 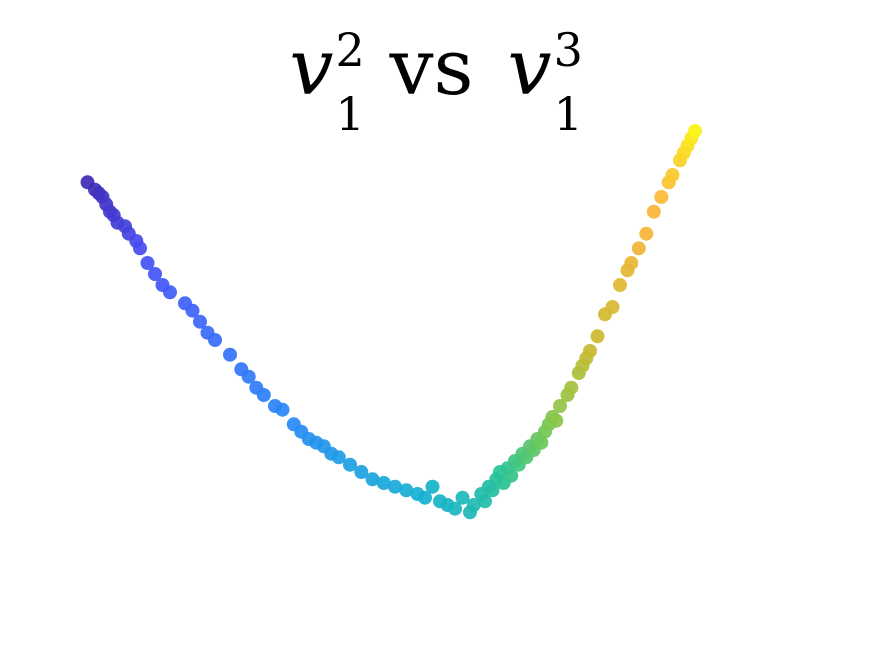 What do you see at coordinates (529, 68) in the screenshot?
I see `title-var-y: v` at bounding box center [529, 68].